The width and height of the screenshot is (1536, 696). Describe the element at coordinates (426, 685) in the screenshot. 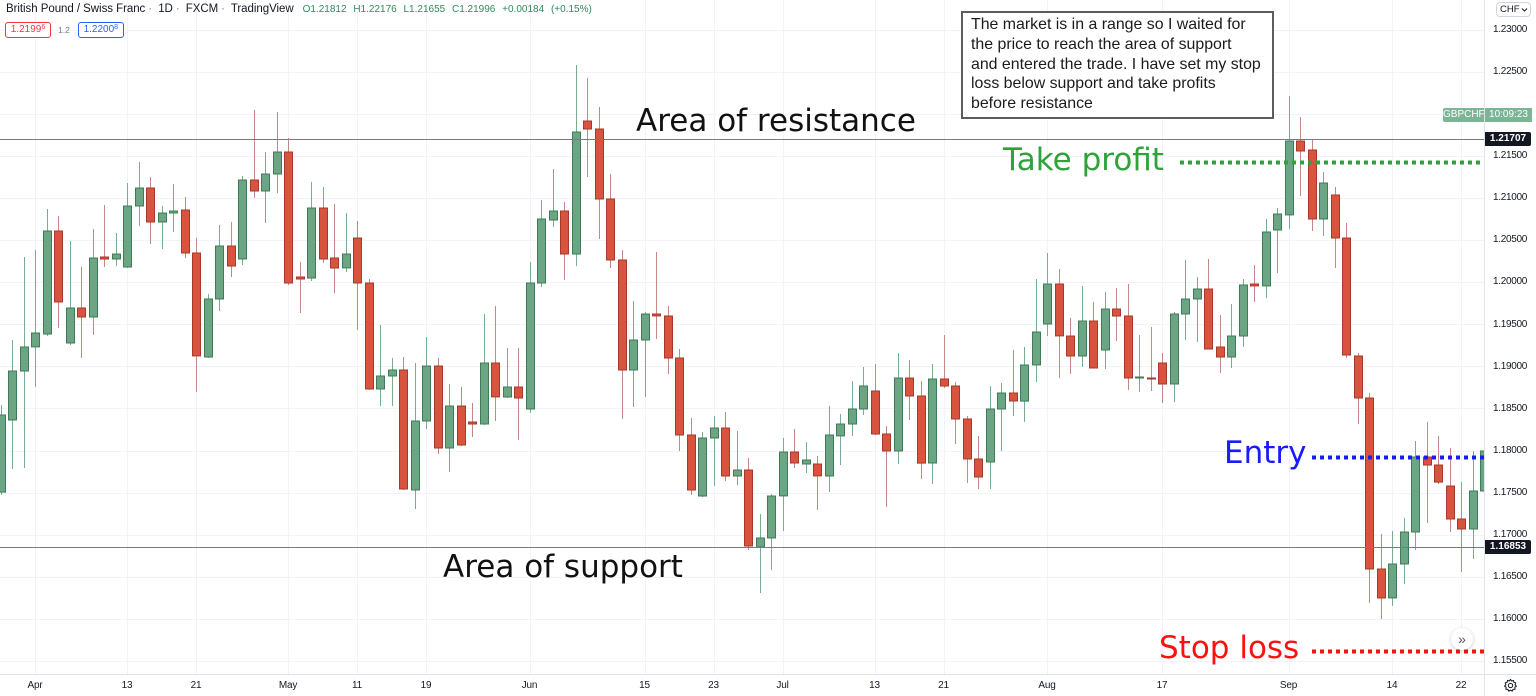

I see `time-tick-label: 19` at that location.